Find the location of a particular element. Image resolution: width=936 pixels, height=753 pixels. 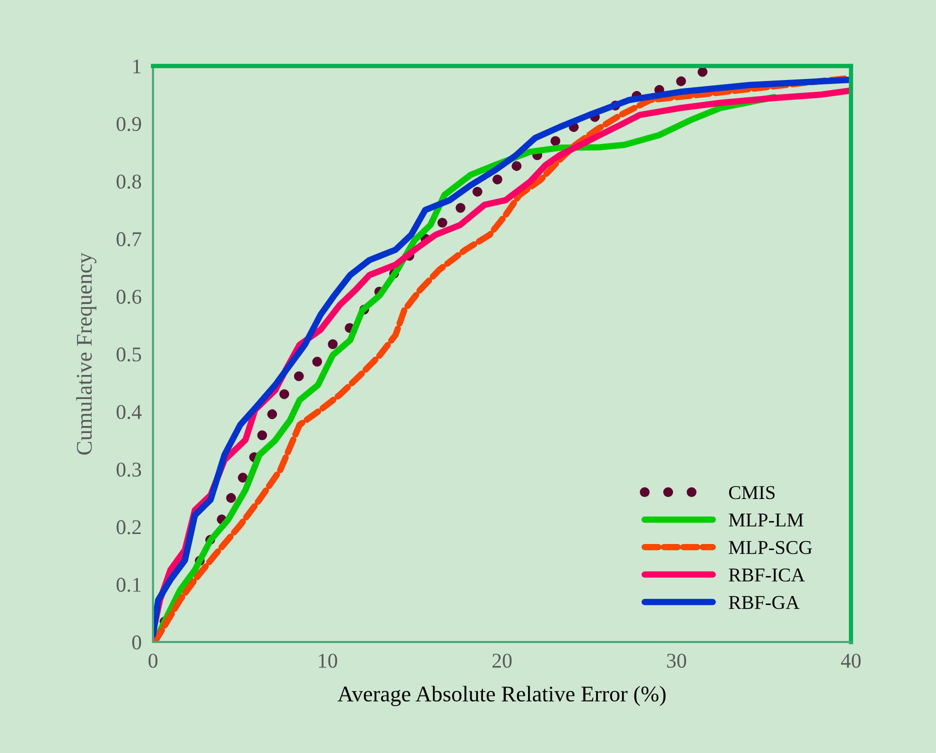

legend-label: CMIS is located at coordinates (752, 493).